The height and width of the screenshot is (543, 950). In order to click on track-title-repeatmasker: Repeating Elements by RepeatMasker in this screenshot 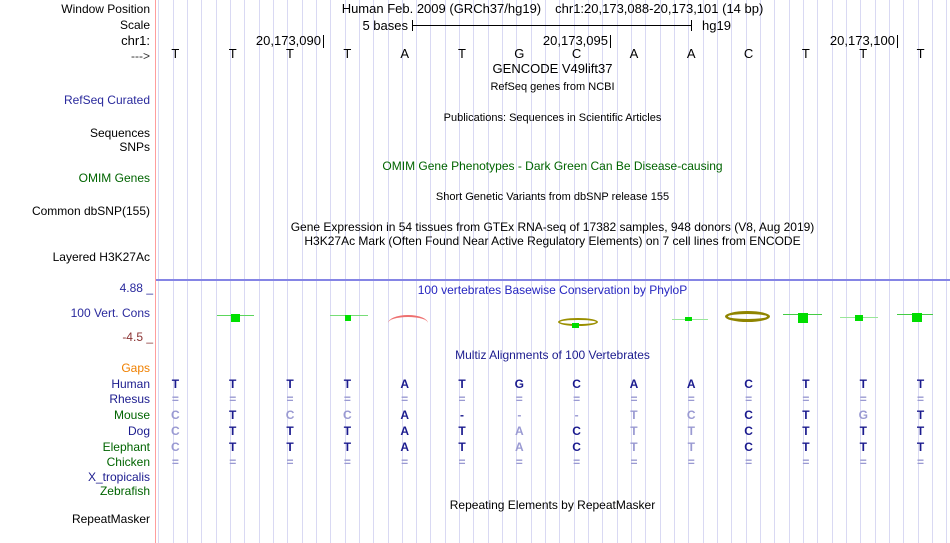, I will do `click(552, 505)`.